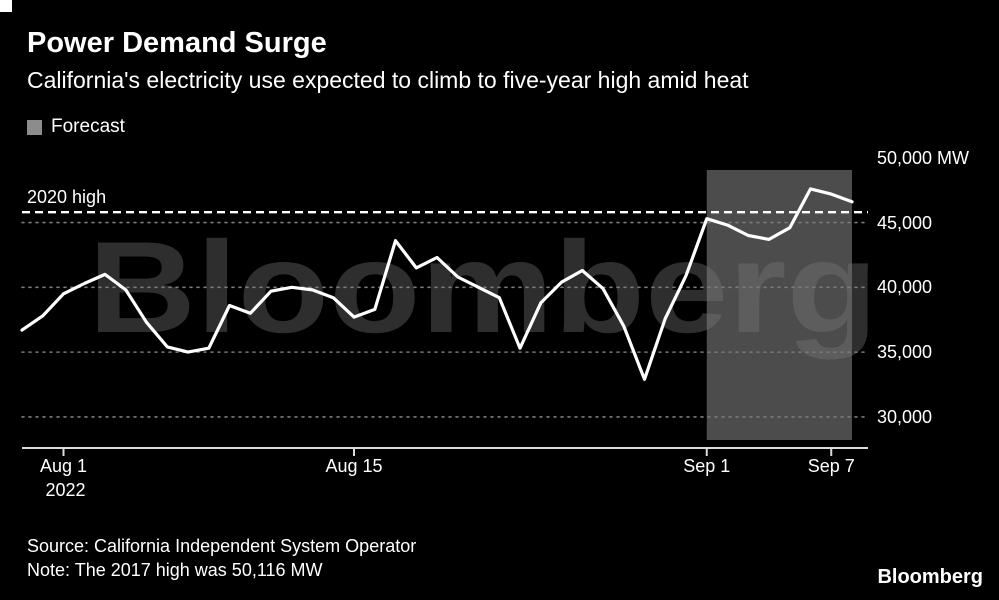 Image resolution: width=999 pixels, height=600 pixels. Describe the element at coordinates (6, 6) in the screenshot. I see `corner-marker` at that location.